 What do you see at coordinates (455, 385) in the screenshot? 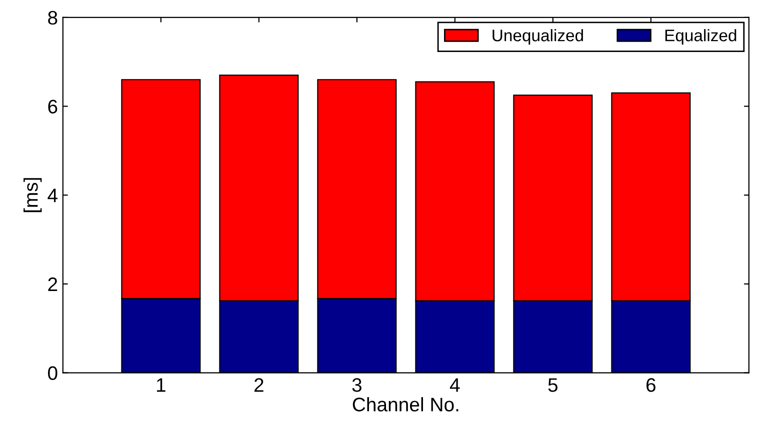
I see `x-tick-label: 4` at bounding box center [455, 385].